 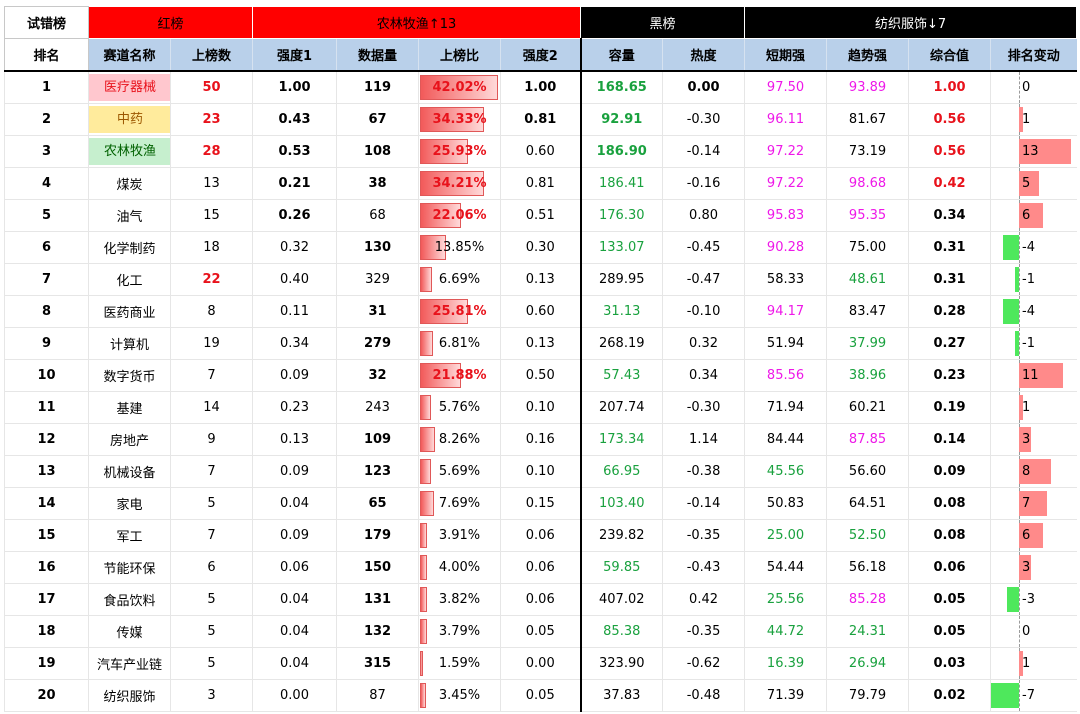 I want to click on count-cell-value: 22, so click(x=211, y=279).